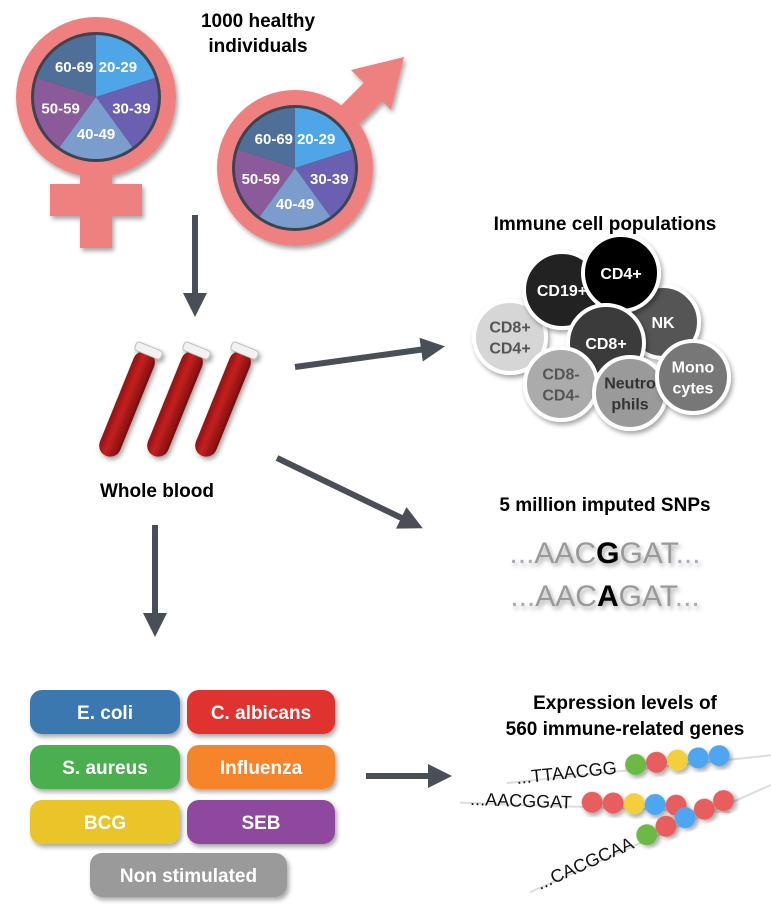 This screenshot has width=771, height=922. I want to click on stimulus-label: Non stimulated, so click(188, 876).